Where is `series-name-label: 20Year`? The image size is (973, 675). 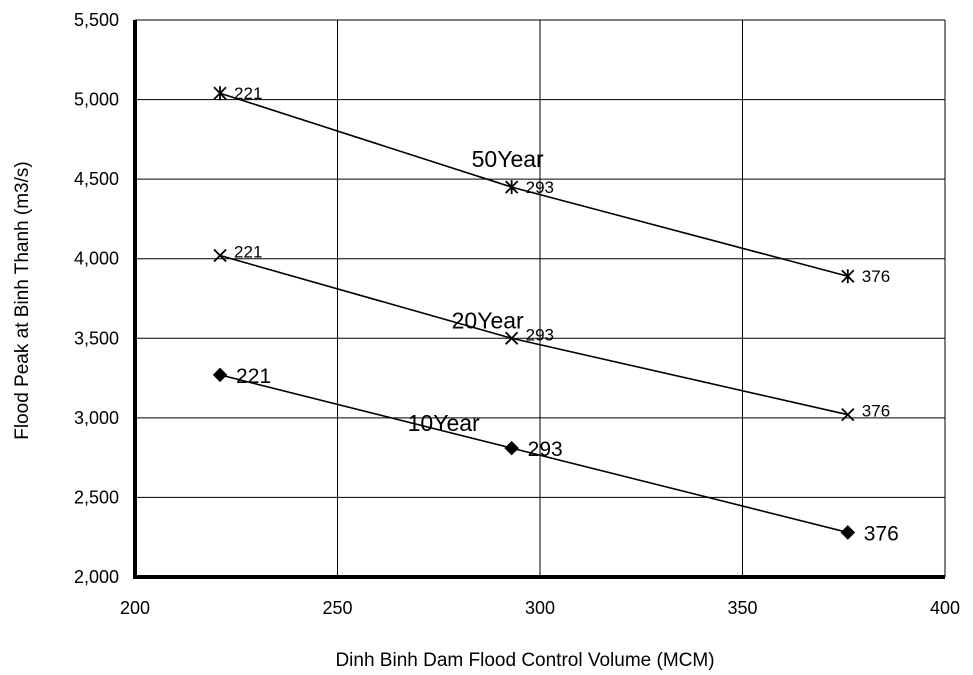 series-name-label: 20Year is located at coordinates (488, 320).